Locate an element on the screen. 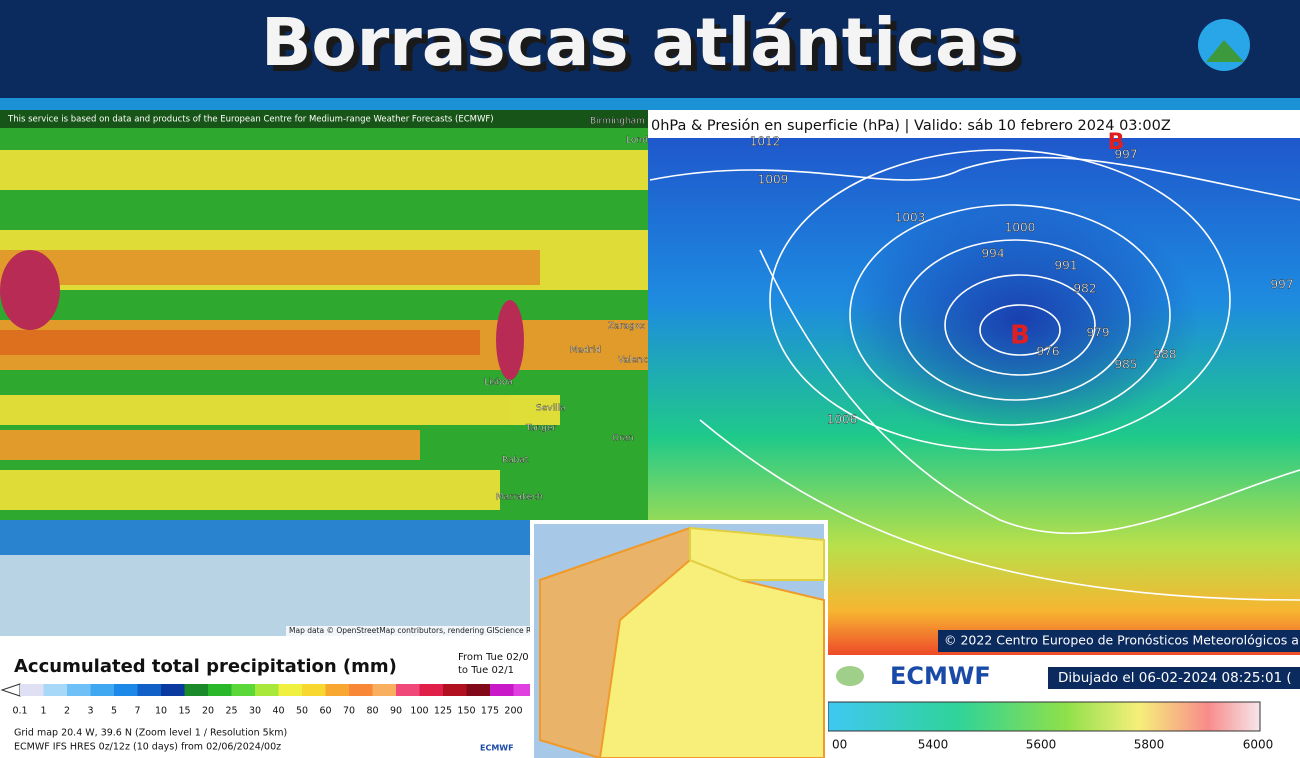  legend-value: 90 is located at coordinates (396, 711).